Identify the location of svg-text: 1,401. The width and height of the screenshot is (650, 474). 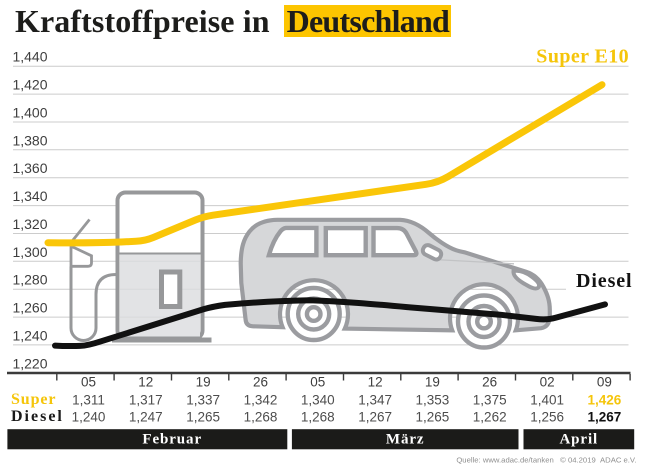
(547, 399).